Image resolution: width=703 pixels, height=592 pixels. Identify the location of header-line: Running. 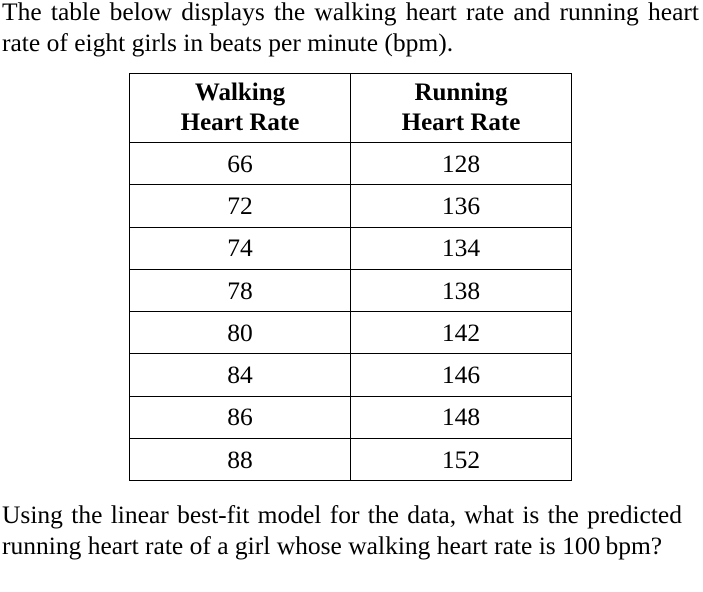
(461, 92).